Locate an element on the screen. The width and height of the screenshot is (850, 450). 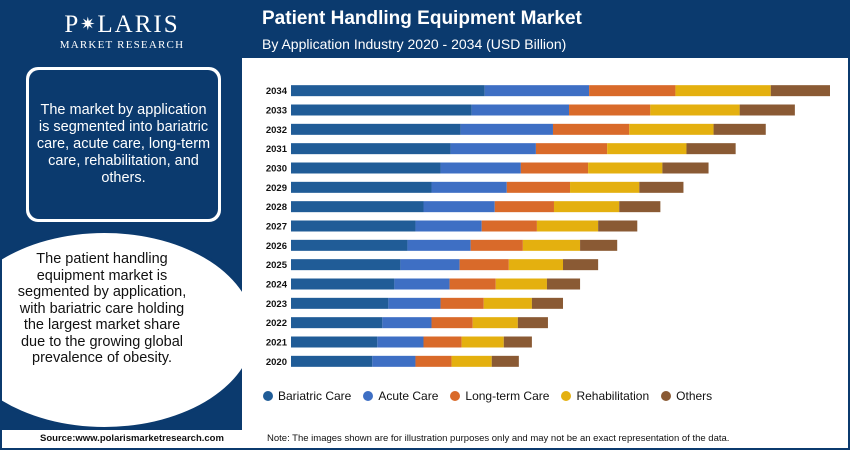
brand-name-left: P is located at coordinates (72, 24).